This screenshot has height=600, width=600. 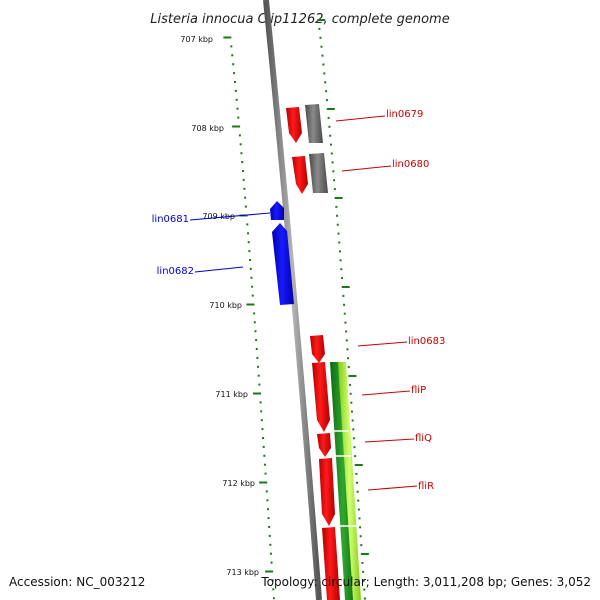 I want to click on reverse-genes, so click(x=282, y=253).